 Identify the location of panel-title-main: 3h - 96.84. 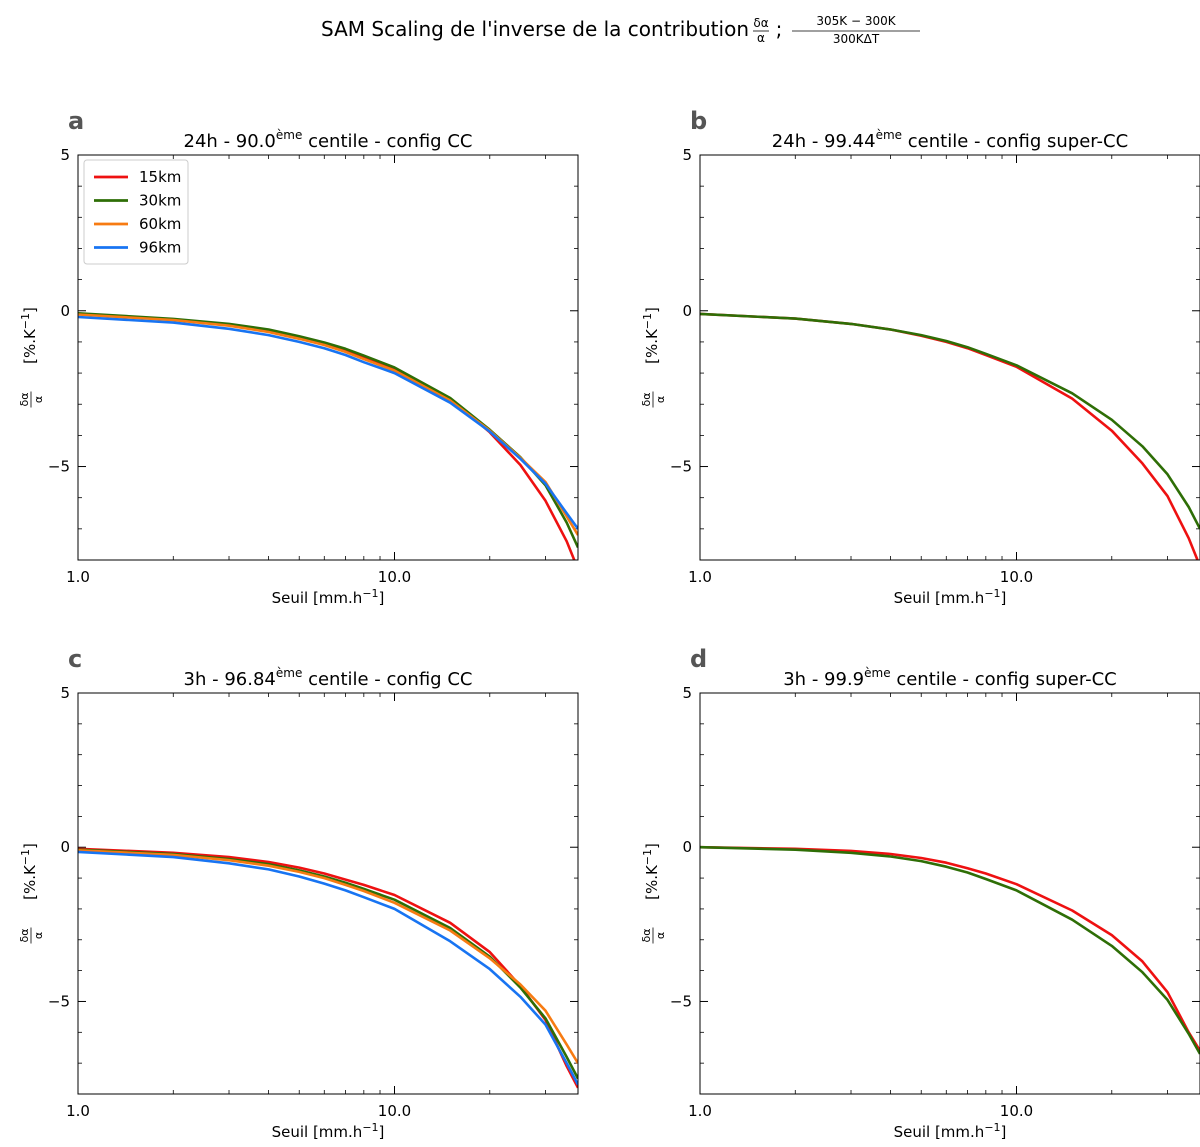
(230, 679).